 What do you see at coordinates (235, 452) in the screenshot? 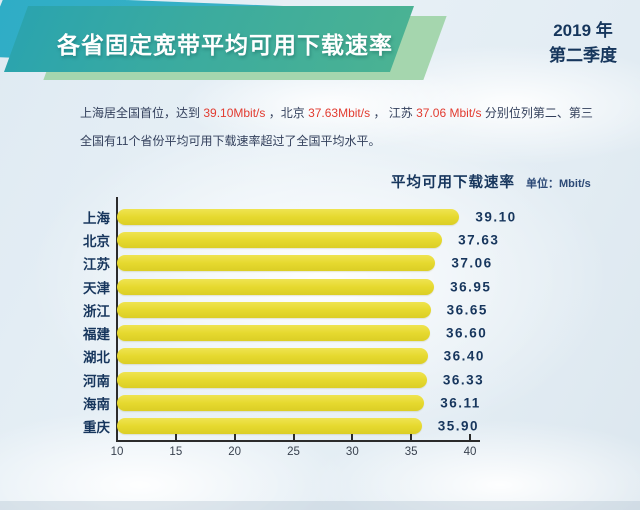
I see `x-tick-label: 20` at bounding box center [235, 452].